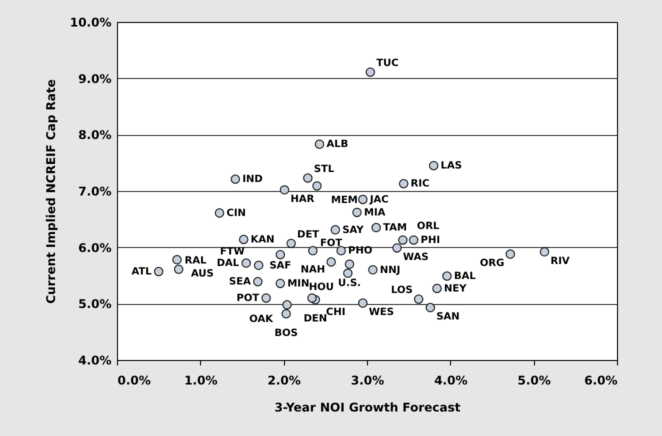 This screenshot has height=436, width=662. What do you see at coordinates (387, 64) in the screenshot?
I see `annotation: TUC` at bounding box center [387, 64].